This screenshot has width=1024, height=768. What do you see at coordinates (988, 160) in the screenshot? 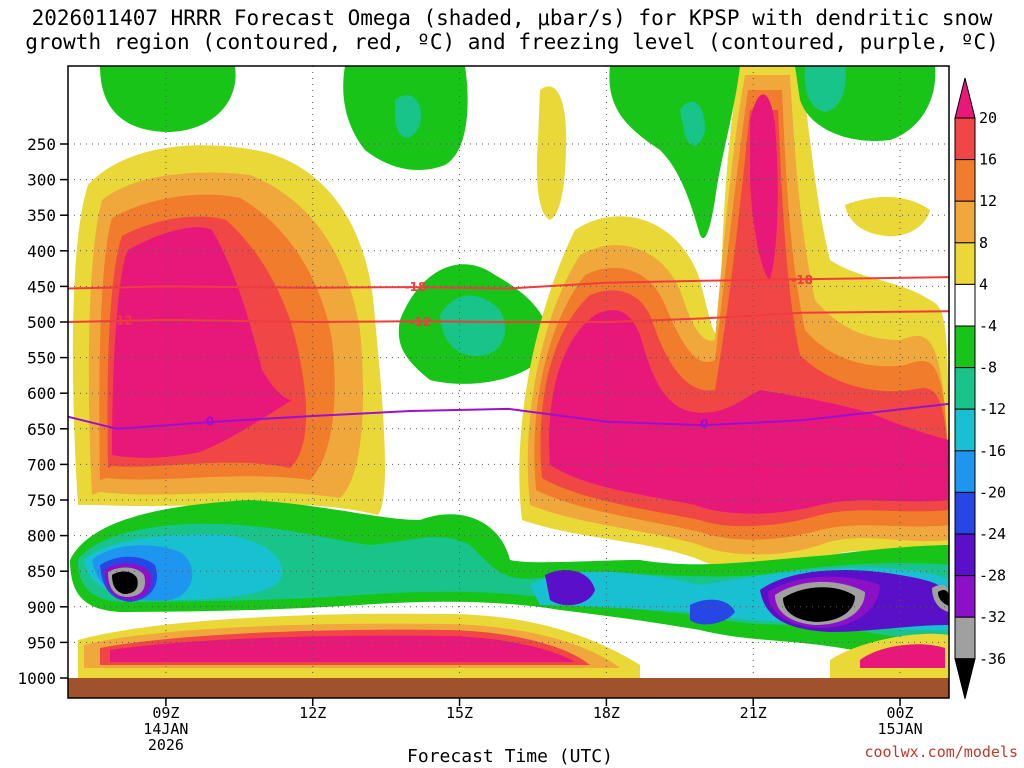
I see `colorbar-label: 16` at bounding box center [988, 160].